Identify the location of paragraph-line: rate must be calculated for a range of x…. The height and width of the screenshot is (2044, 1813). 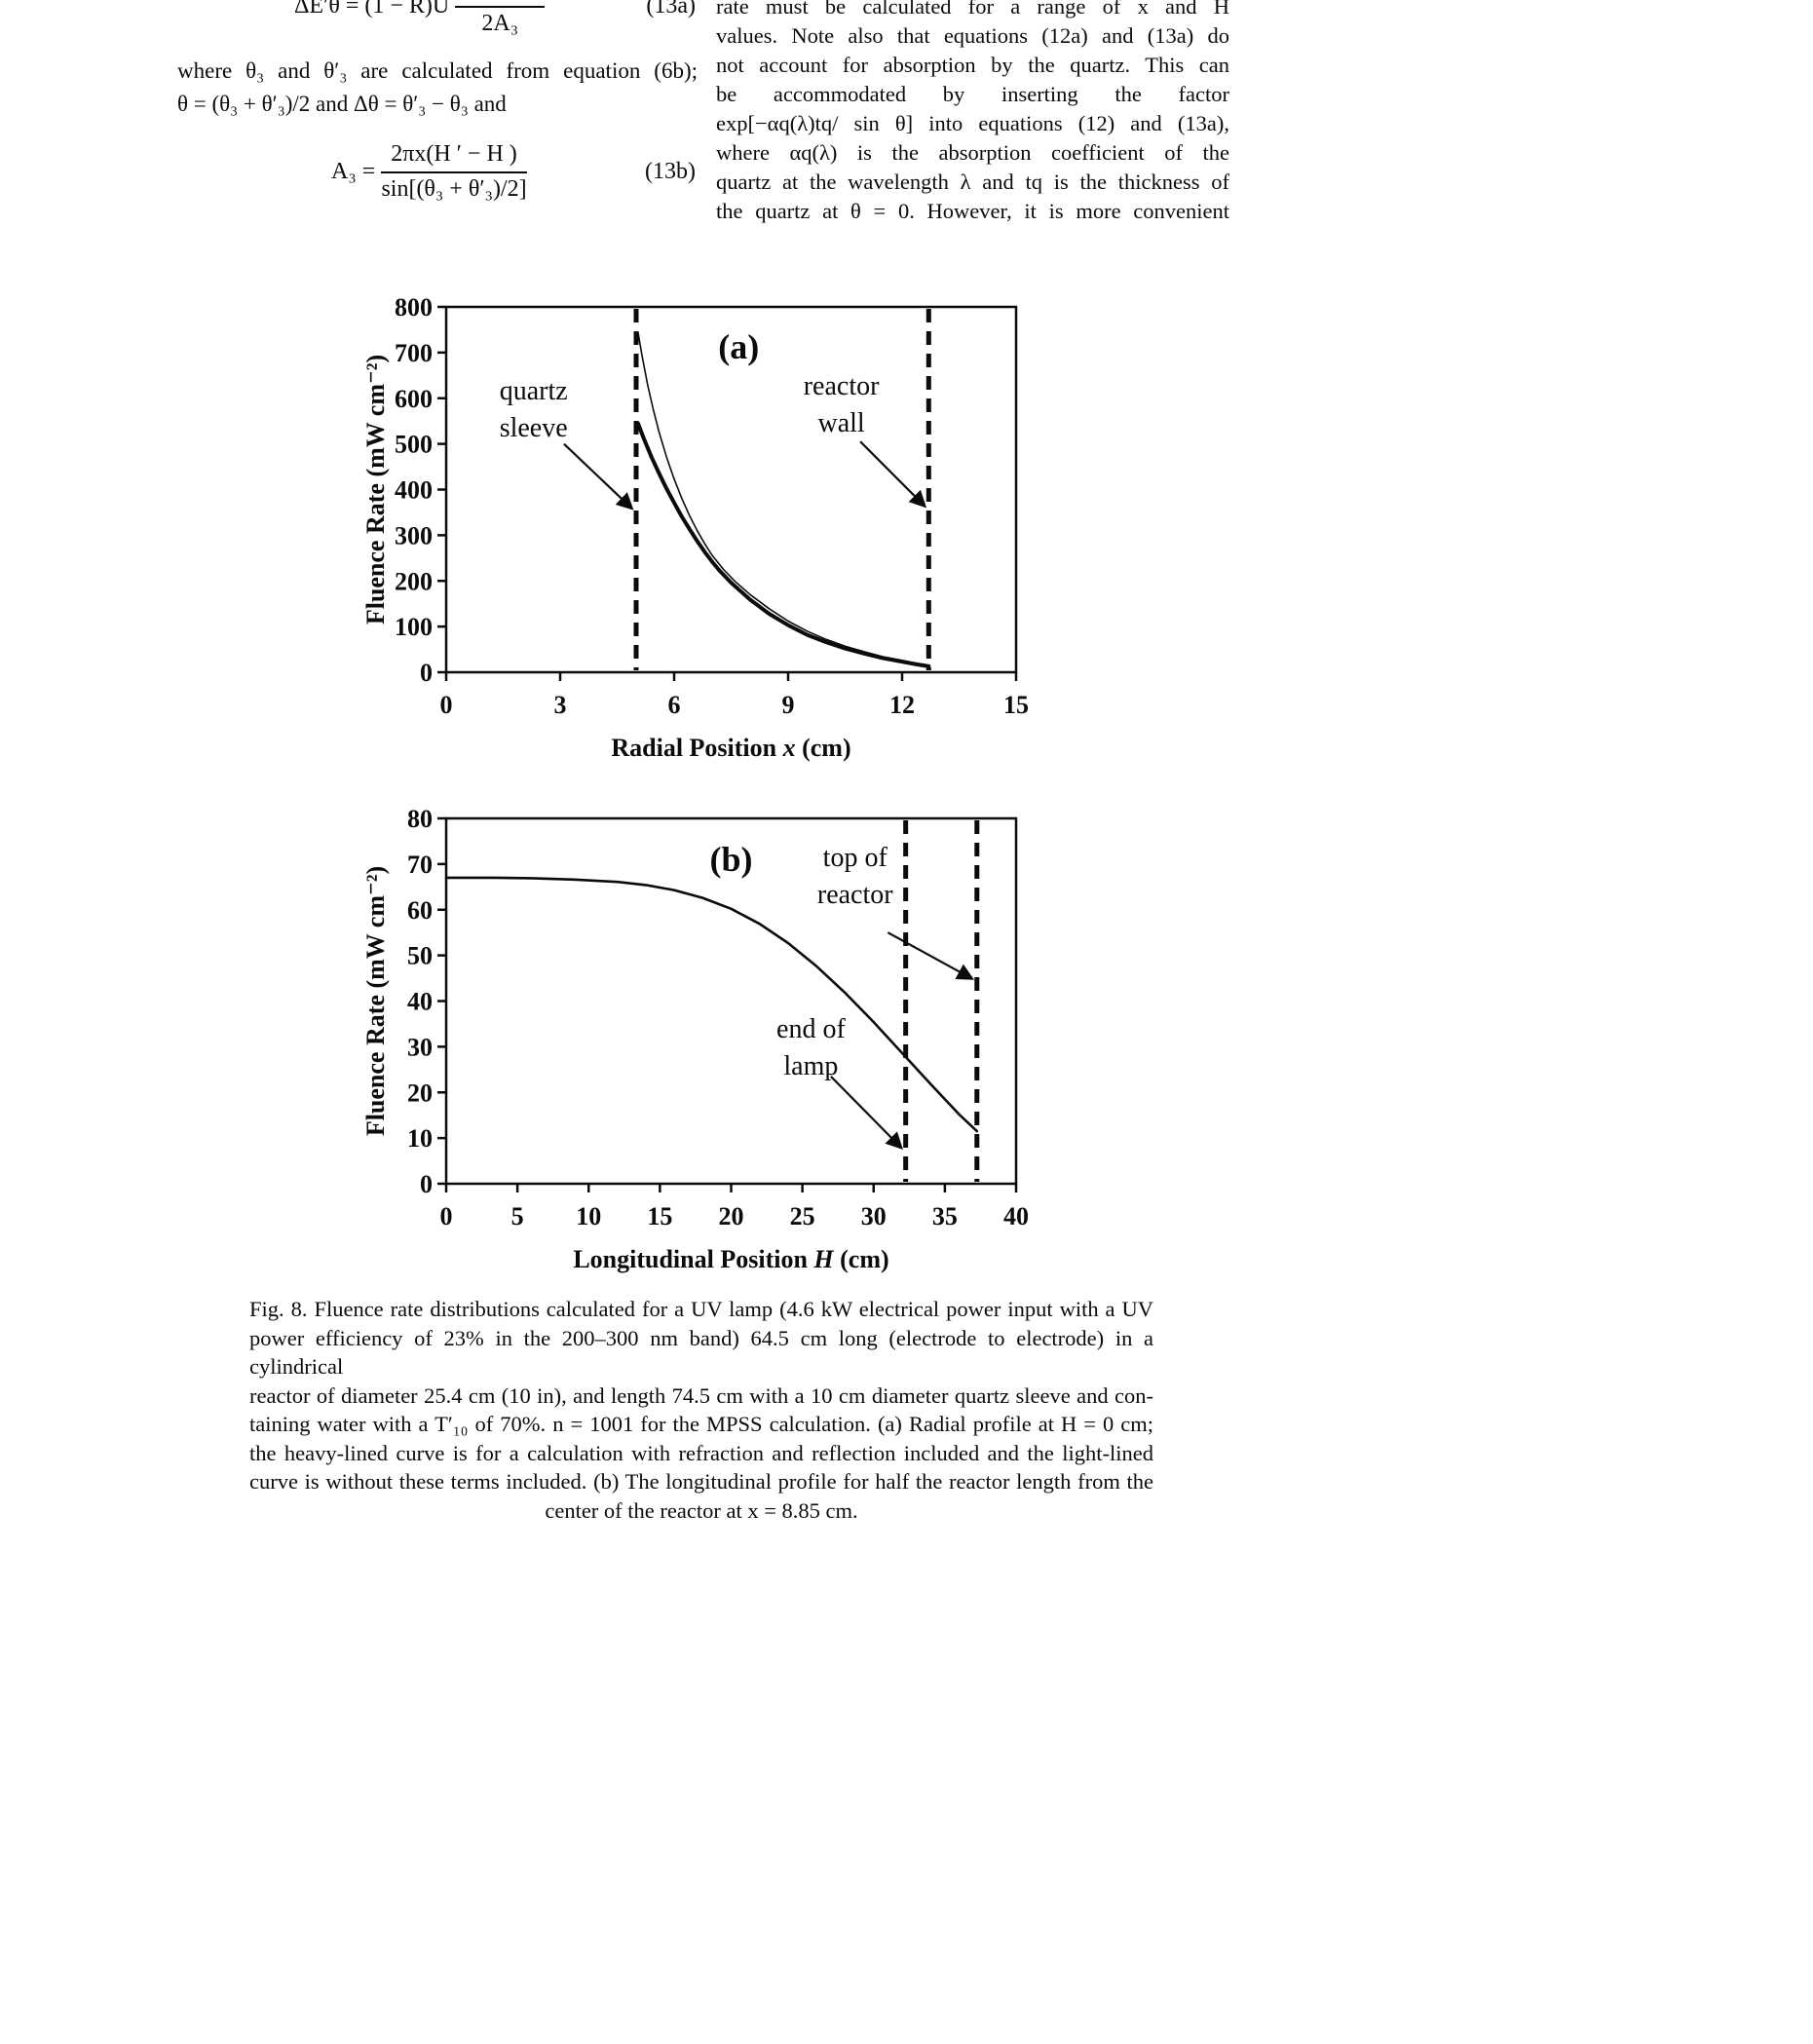
(972, 9).